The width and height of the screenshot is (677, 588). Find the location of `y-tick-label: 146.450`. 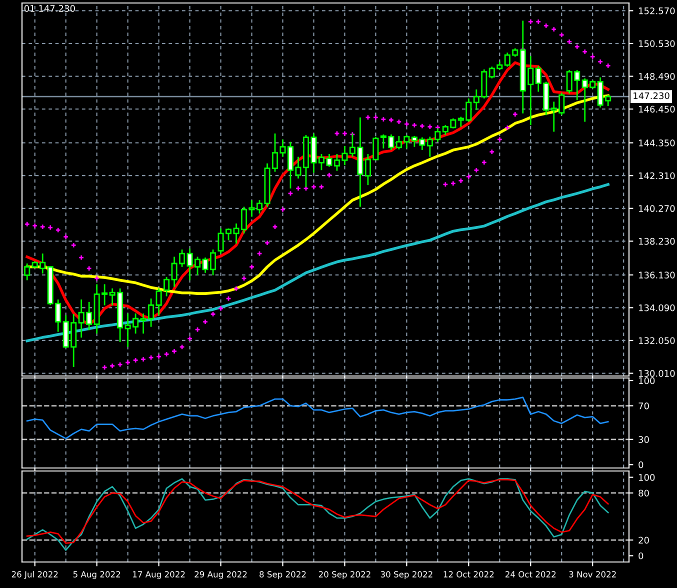

y-tick-label: 146.450 is located at coordinates (657, 109).